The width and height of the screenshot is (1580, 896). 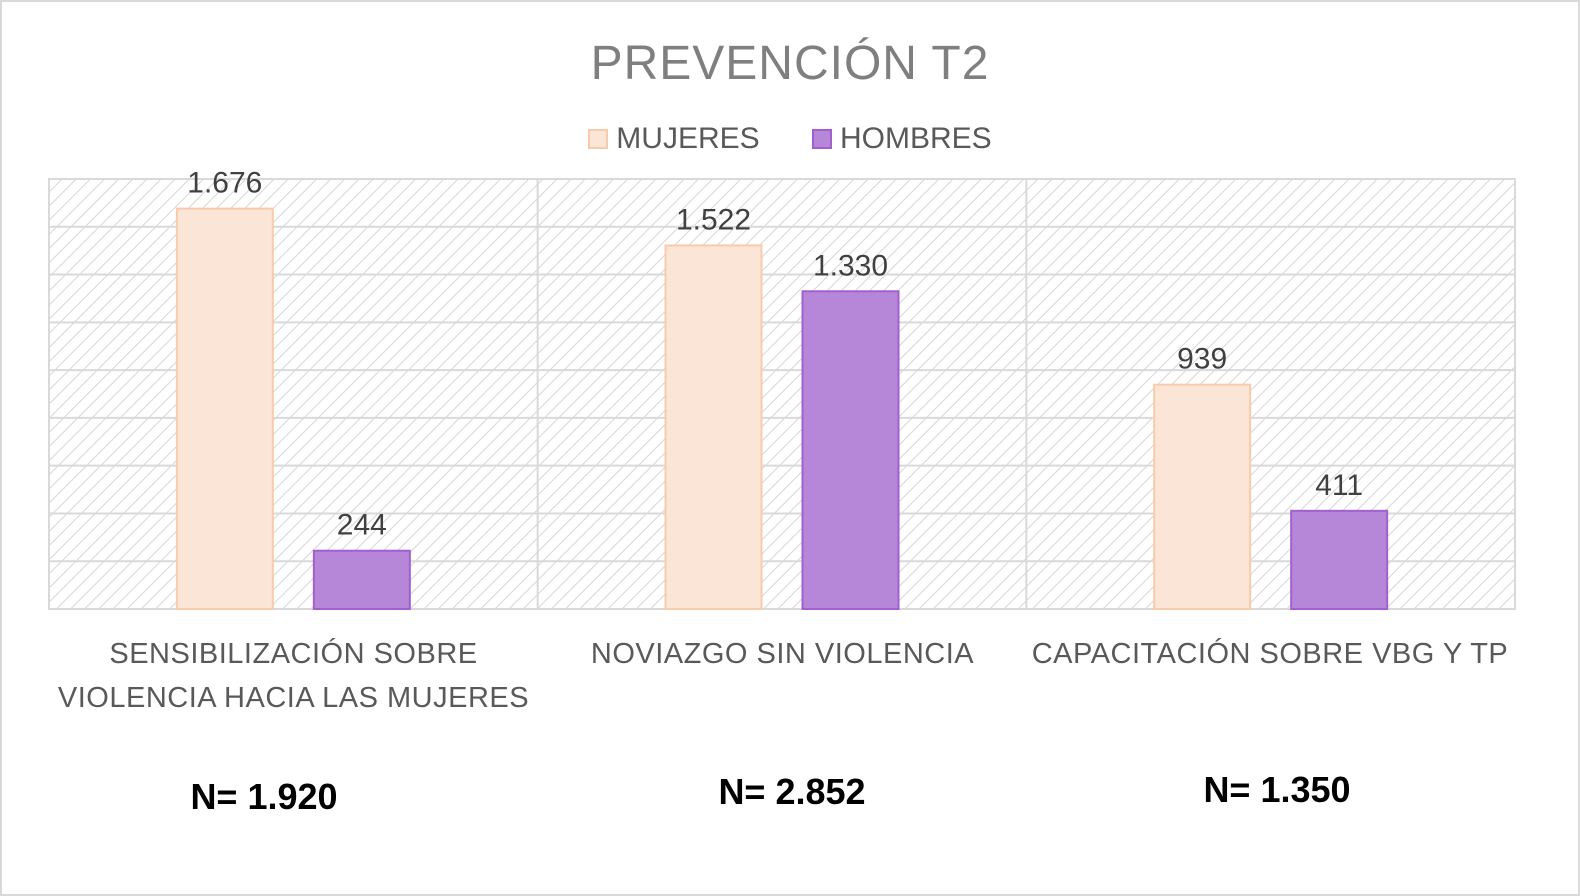 I want to click on legend-item-hombres: HOMBRES, so click(x=902, y=139).